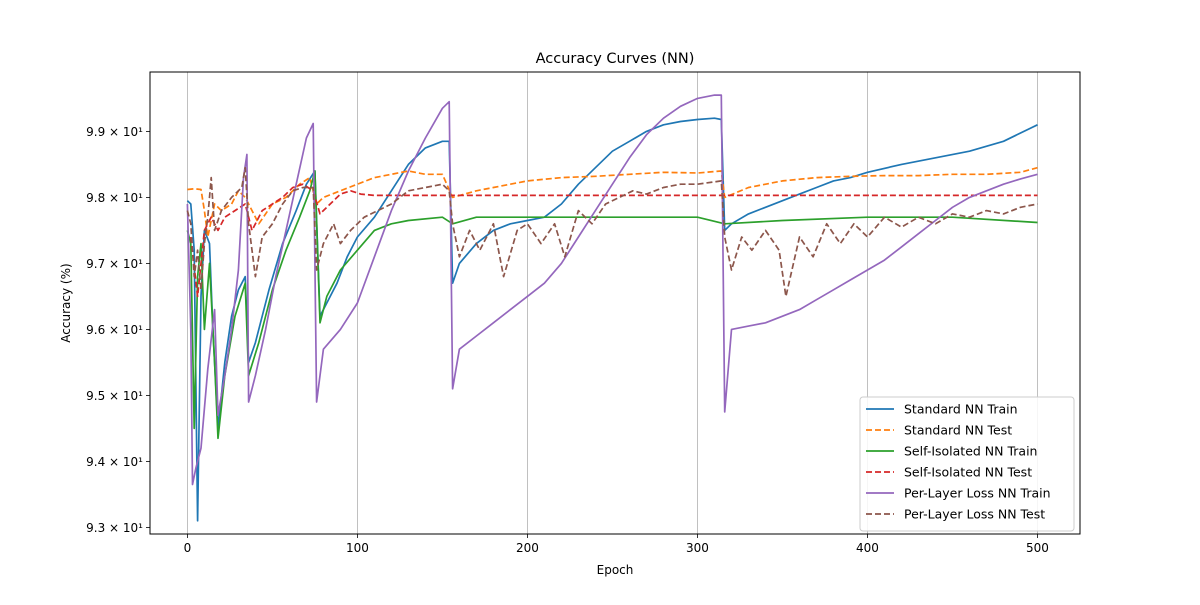 The height and width of the screenshot is (605, 1200). I want to click on x-tick-label: 400, so click(867, 548).